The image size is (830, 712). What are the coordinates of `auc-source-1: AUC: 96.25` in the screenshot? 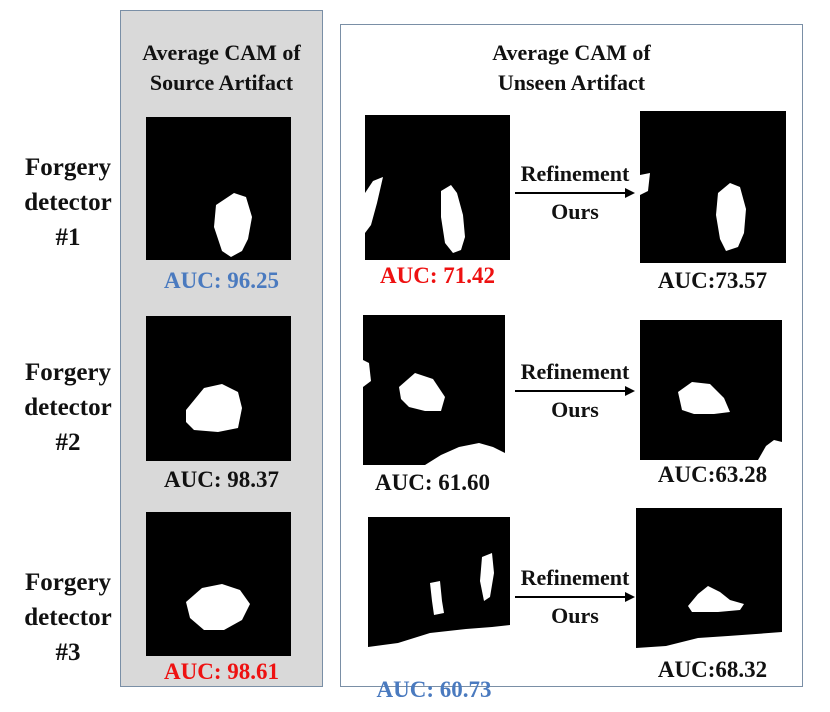 It's located at (221, 280).